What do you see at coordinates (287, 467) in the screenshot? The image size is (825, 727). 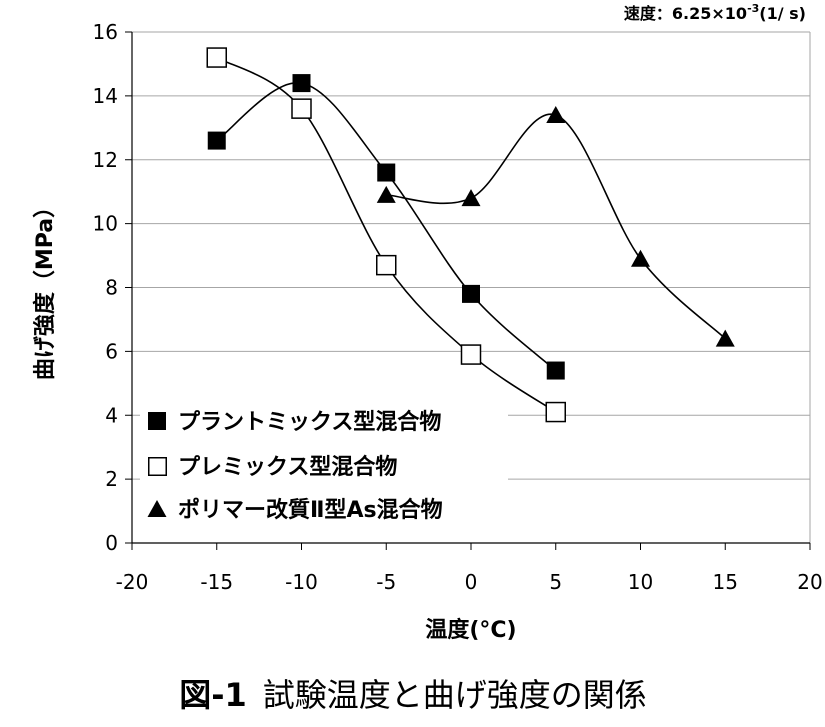 I see `legend-label-2: プレミックス型混合物` at bounding box center [287, 467].